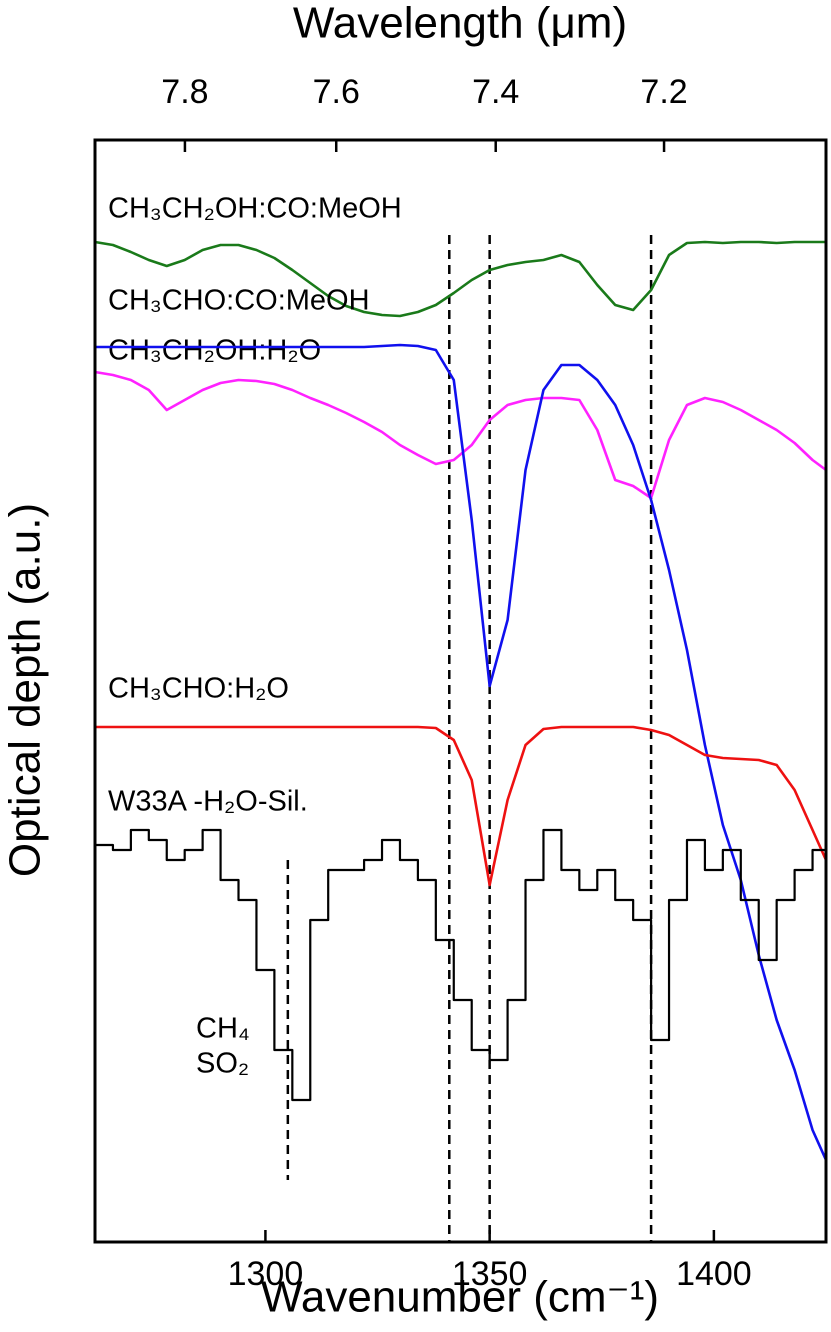  Describe the element at coordinates (663, 92) in the screenshot. I see `x2-tick-label: 7.2` at that location.